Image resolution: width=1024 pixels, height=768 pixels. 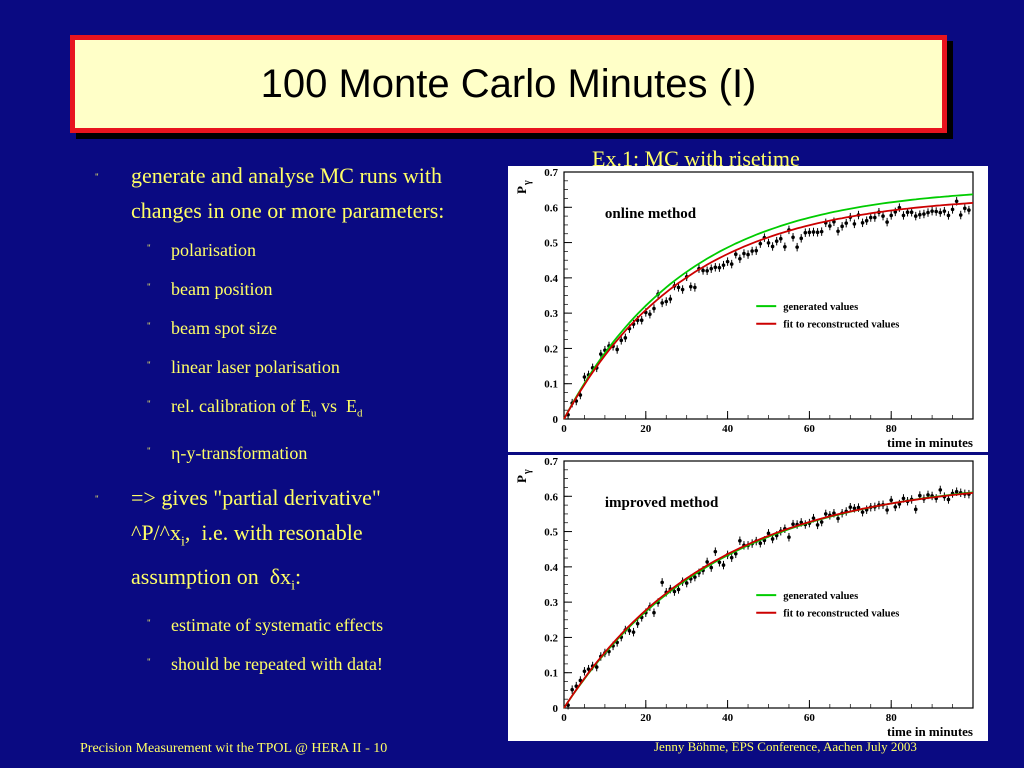 What do you see at coordinates (728, 718) in the screenshot?
I see `improved-xtick-label: 40` at bounding box center [728, 718].